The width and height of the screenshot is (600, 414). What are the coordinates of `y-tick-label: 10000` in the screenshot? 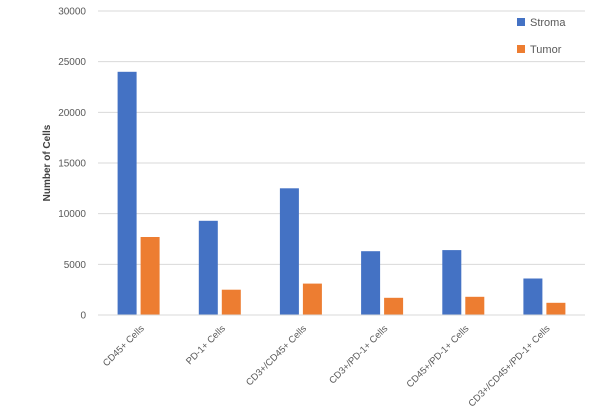 It's located at (72, 214).